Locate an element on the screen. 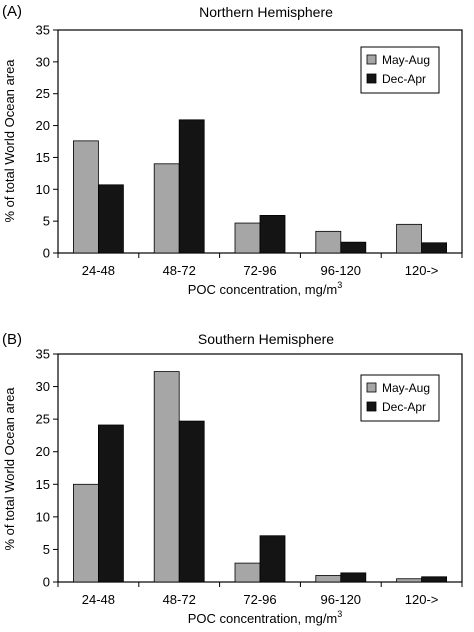 The width and height of the screenshot is (474, 632). chart-title: Southern Hemisphere is located at coordinates (266, 339).